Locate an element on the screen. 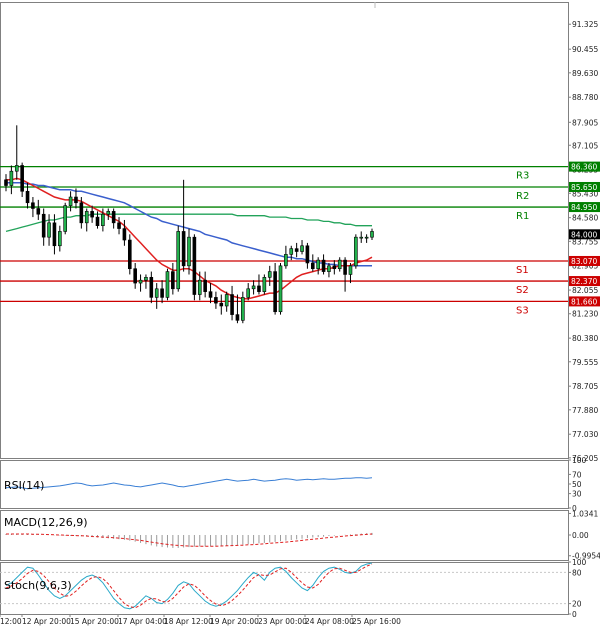 This screenshot has height=629, width=600. price-axis-tick-label: 78.705 is located at coordinates (585, 386).